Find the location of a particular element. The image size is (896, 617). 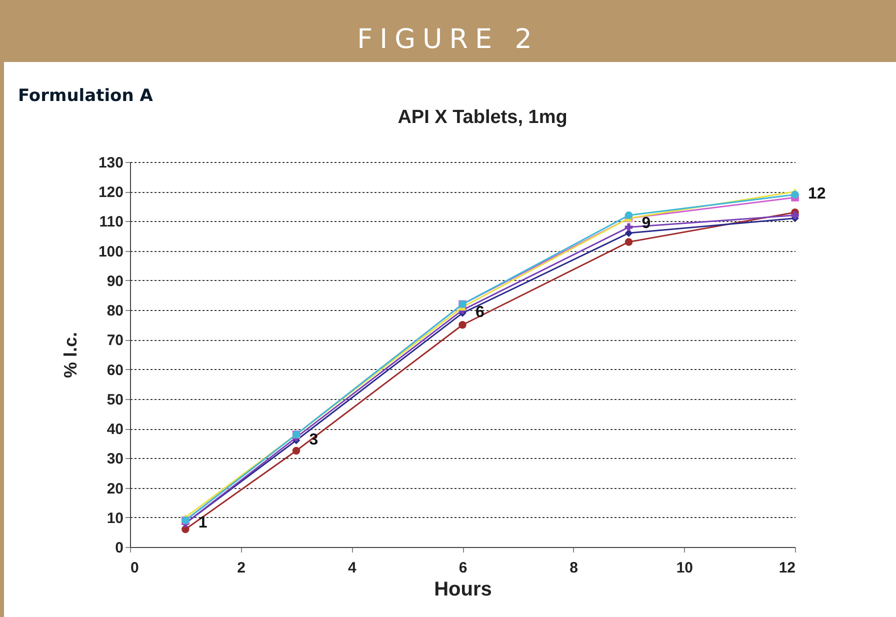

x-tick-label: 6 is located at coordinates (463, 568).